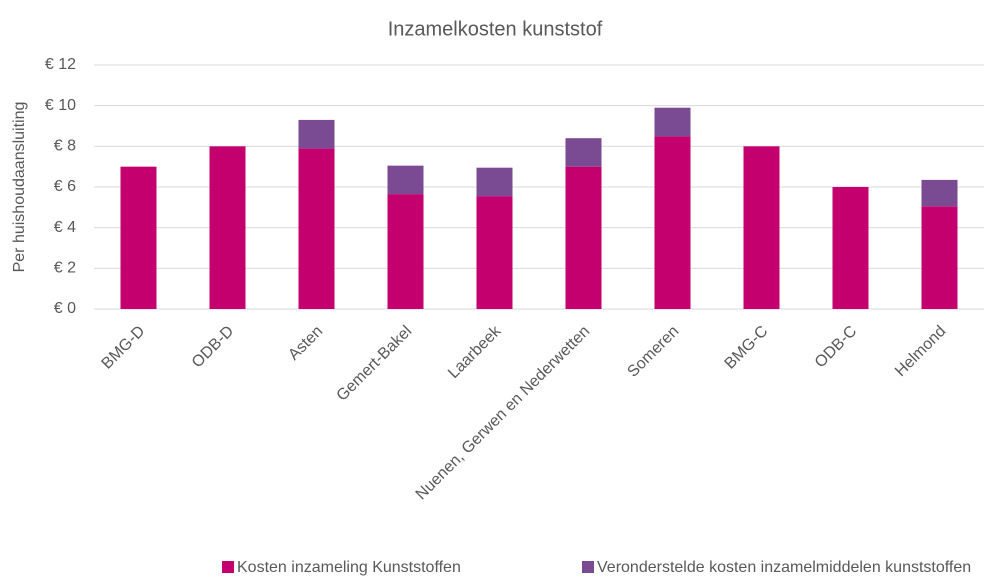 This screenshot has width=985, height=584. I want to click on y-tick-label: € 10, so click(60, 105).